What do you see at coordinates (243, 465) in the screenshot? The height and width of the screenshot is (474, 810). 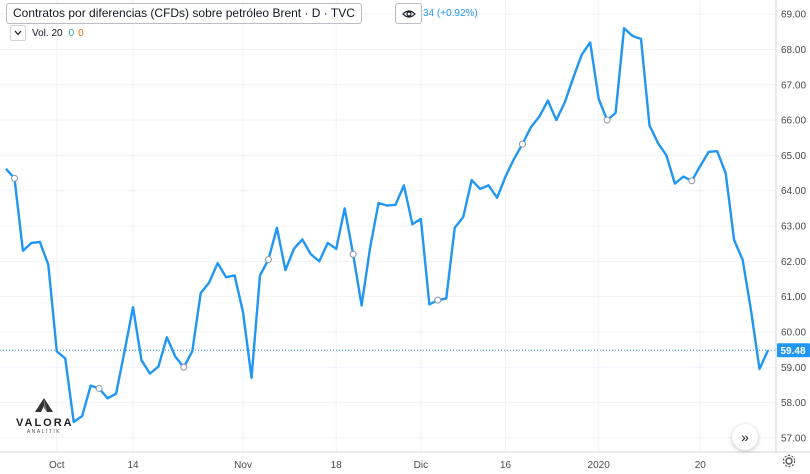 I see `x-tick-label: Nov` at bounding box center [243, 465].